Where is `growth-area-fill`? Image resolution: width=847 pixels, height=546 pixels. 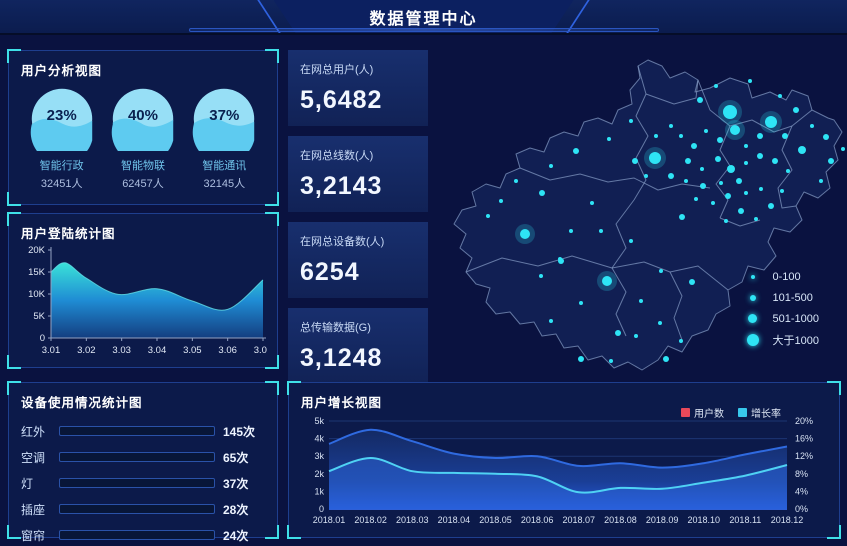 growth-area-fill is located at coordinates (558, 483).